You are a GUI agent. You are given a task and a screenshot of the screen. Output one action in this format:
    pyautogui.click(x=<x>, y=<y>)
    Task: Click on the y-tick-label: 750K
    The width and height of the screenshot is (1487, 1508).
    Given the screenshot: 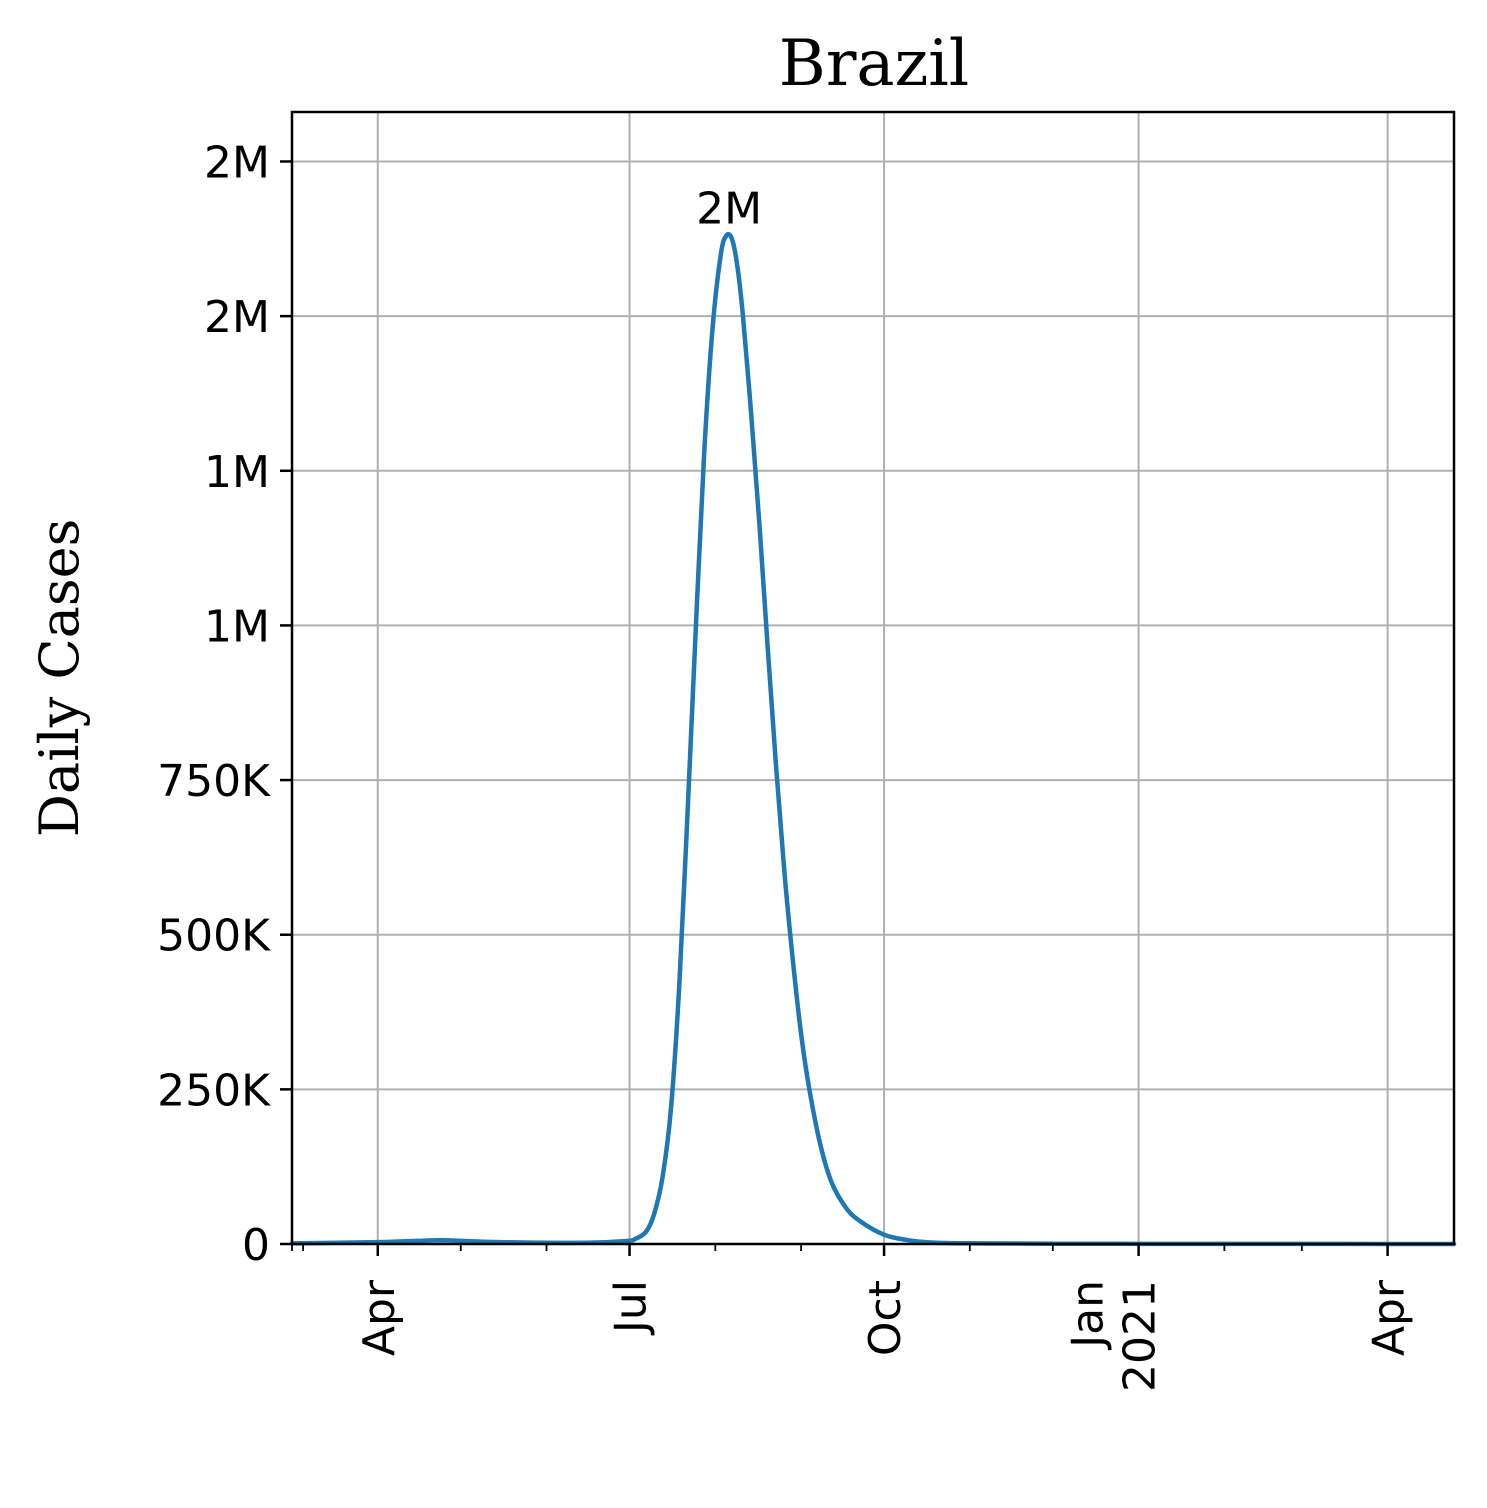 What is the action you would take?
    pyautogui.click(x=214, y=781)
    